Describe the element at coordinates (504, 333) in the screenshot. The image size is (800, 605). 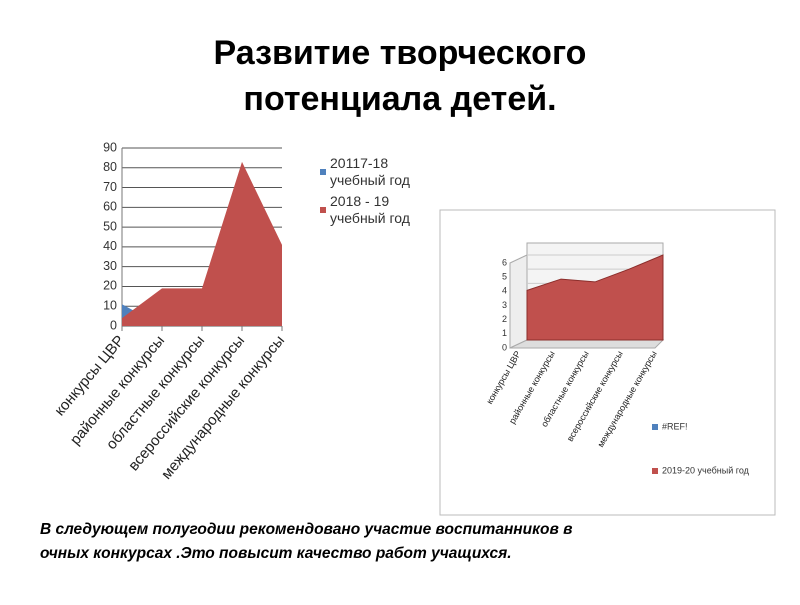
I see `y-tick-label: 1` at that location.